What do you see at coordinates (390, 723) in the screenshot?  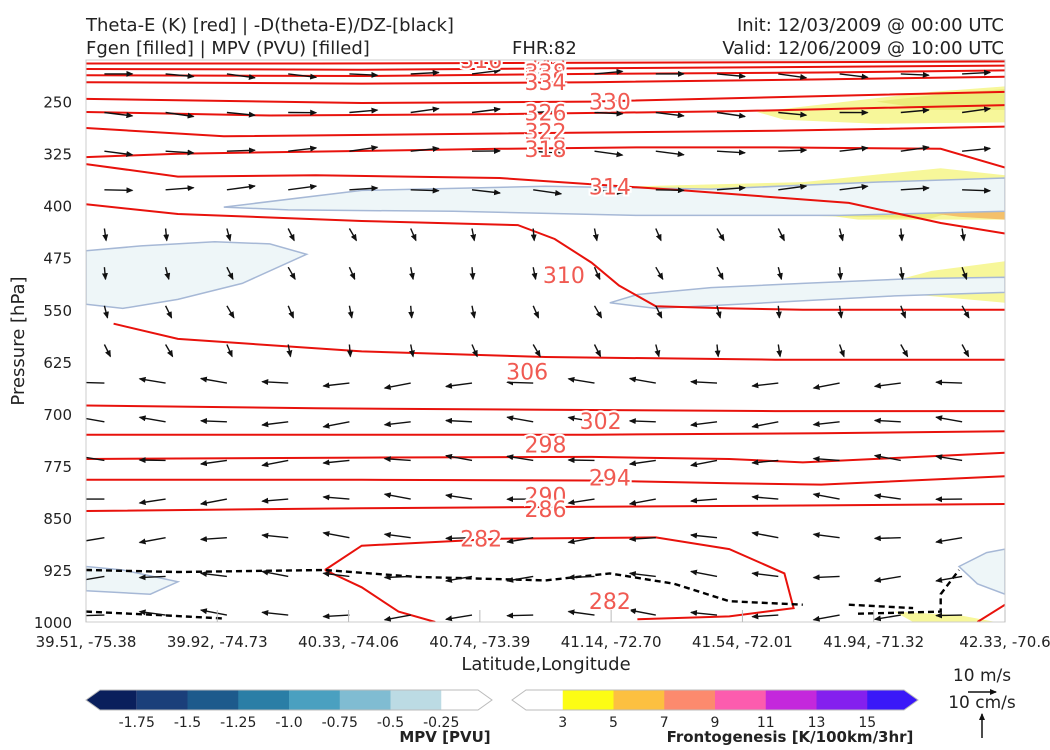 I see `colorbar-tick-label: -0.5` at bounding box center [390, 723].